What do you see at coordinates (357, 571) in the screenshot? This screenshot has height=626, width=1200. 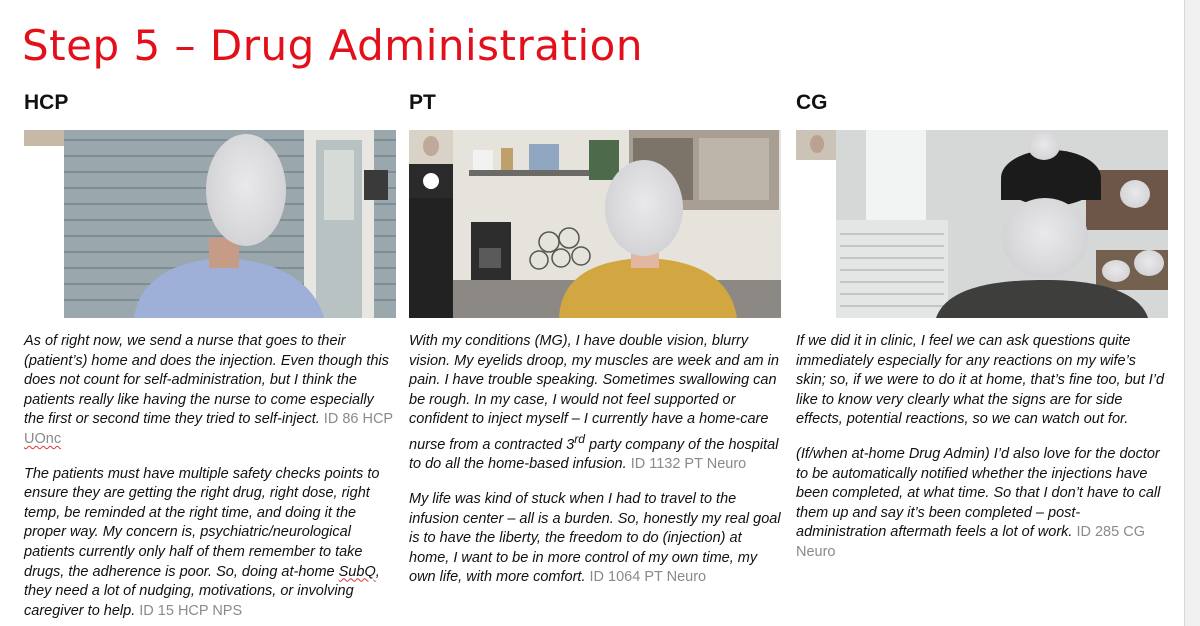 I see `spellcheck-flagged-word: SubQ` at bounding box center [357, 571].